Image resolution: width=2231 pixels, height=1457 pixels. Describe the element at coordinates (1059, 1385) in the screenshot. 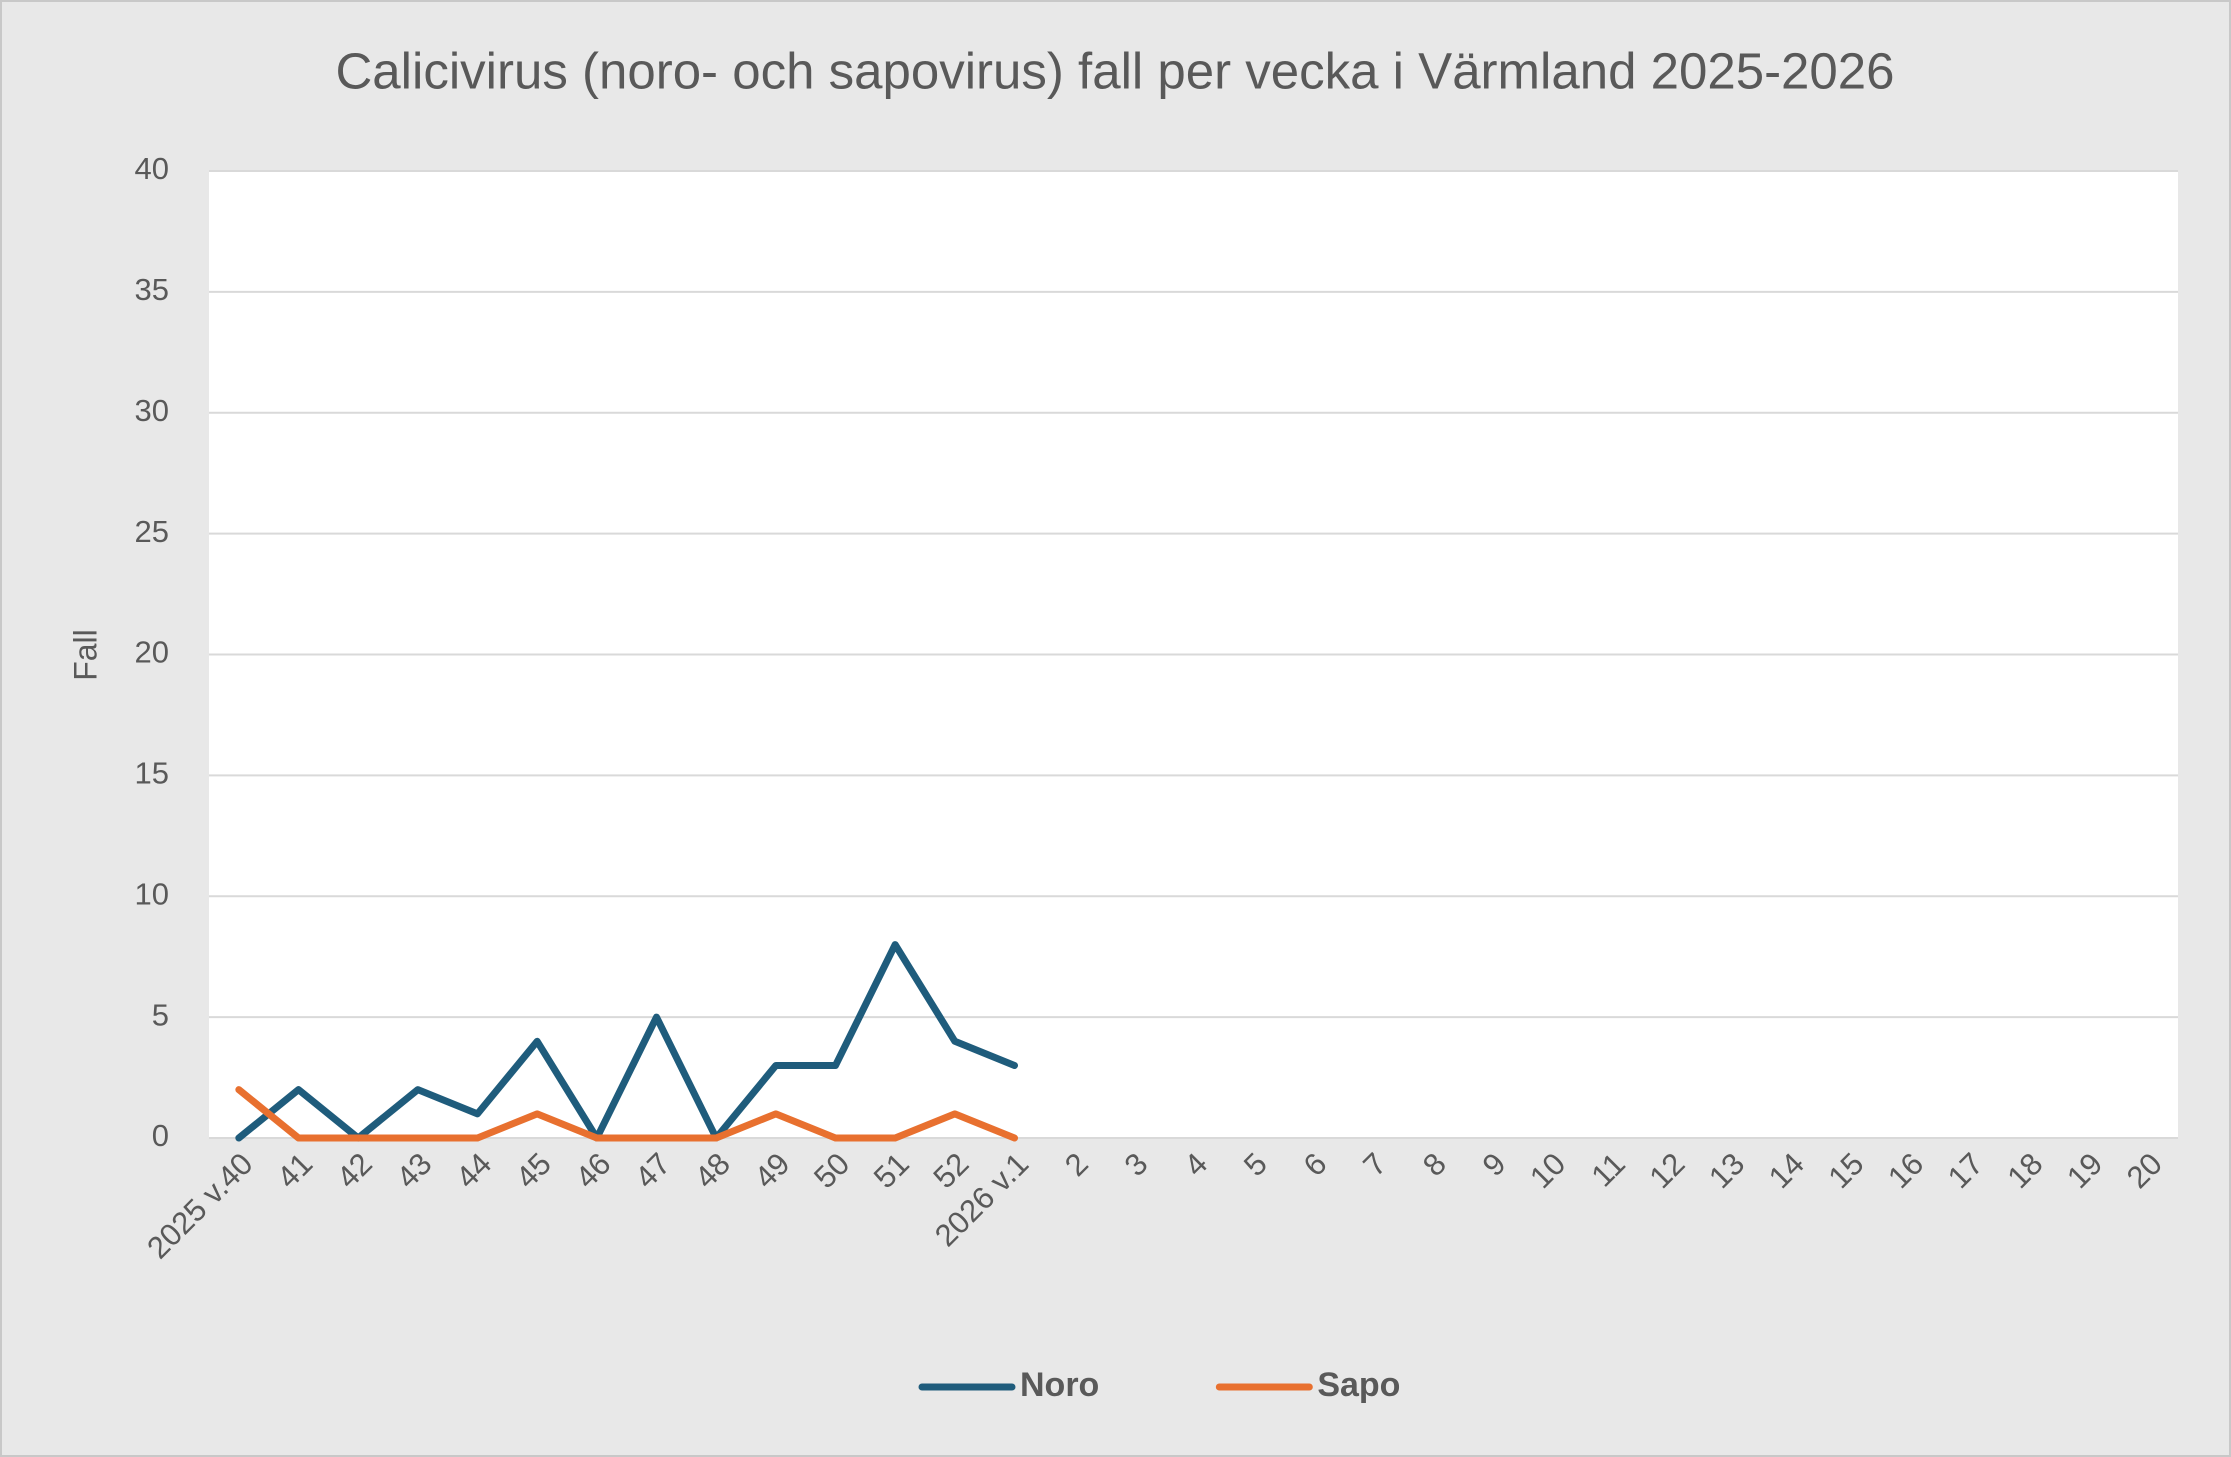

I see `legend-label: Noro` at that location.